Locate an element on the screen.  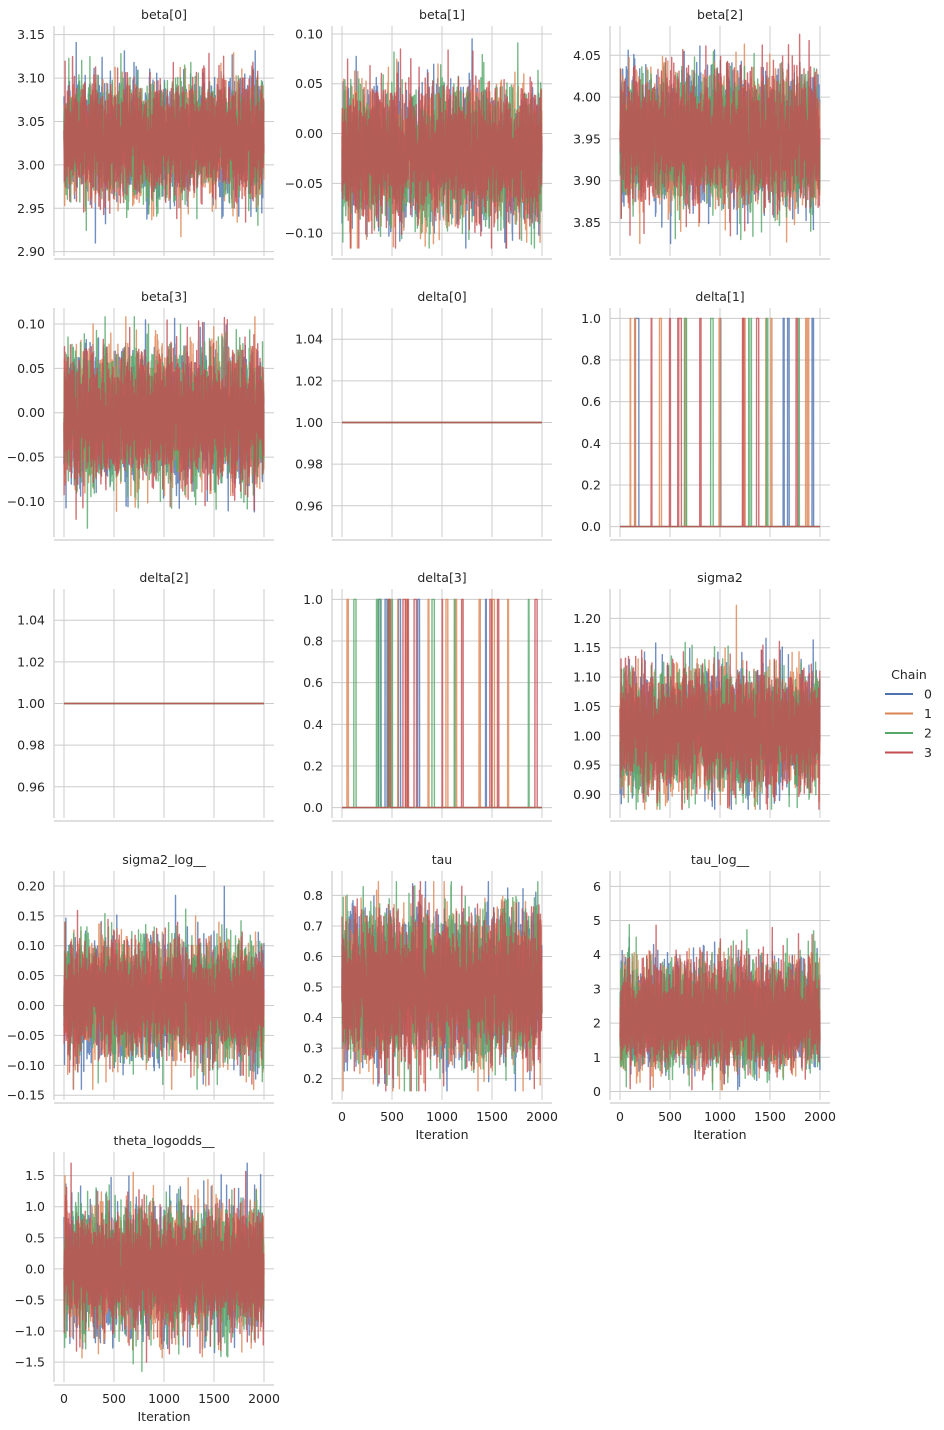
y-tick-label: 2.90 is located at coordinates (31, 251).